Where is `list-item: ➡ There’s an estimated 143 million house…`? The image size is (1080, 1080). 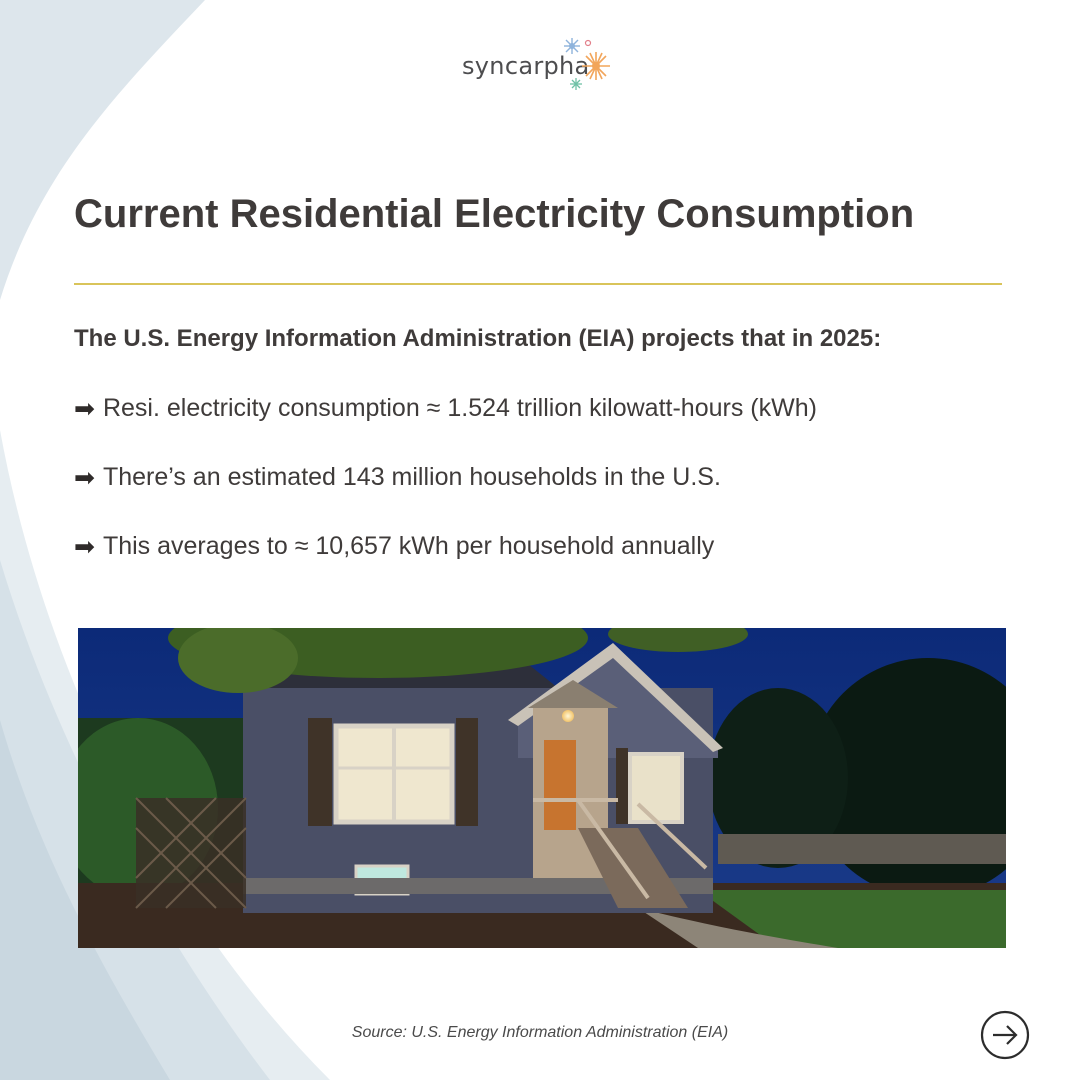 list-item: ➡ There’s an estimated 143 million house… is located at coordinates (445, 497).